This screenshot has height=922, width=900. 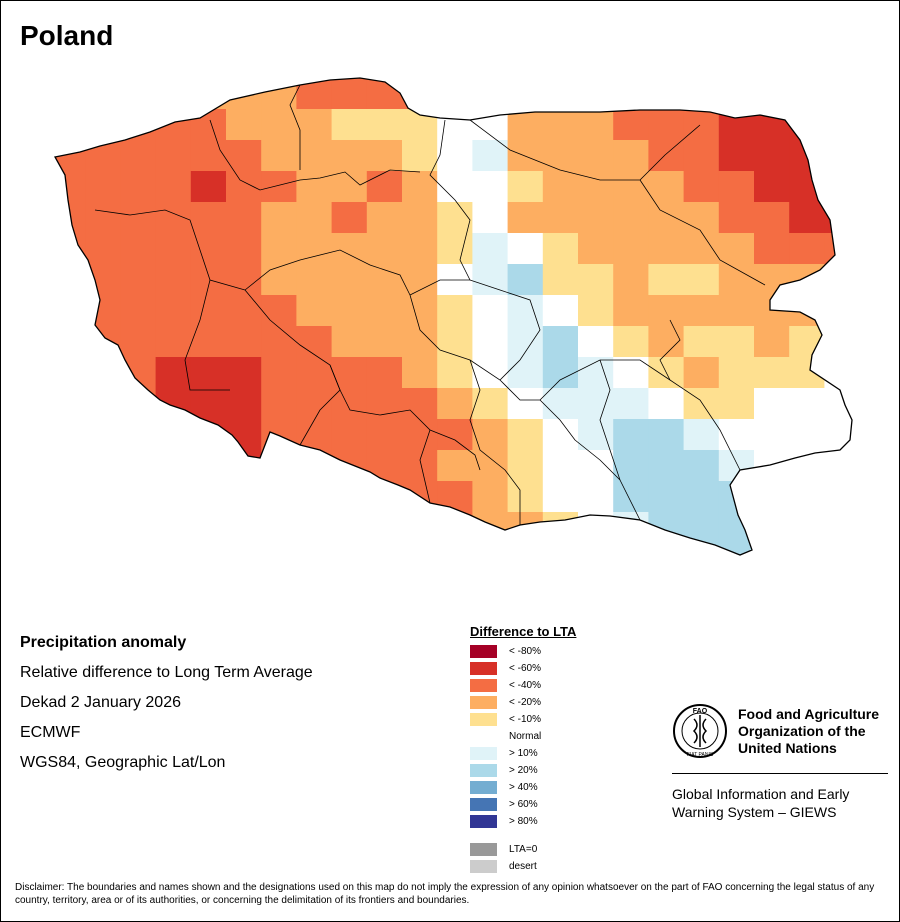 What do you see at coordinates (523, 866) in the screenshot?
I see `legend-extra-label: desert` at bounding box center [523, 866].